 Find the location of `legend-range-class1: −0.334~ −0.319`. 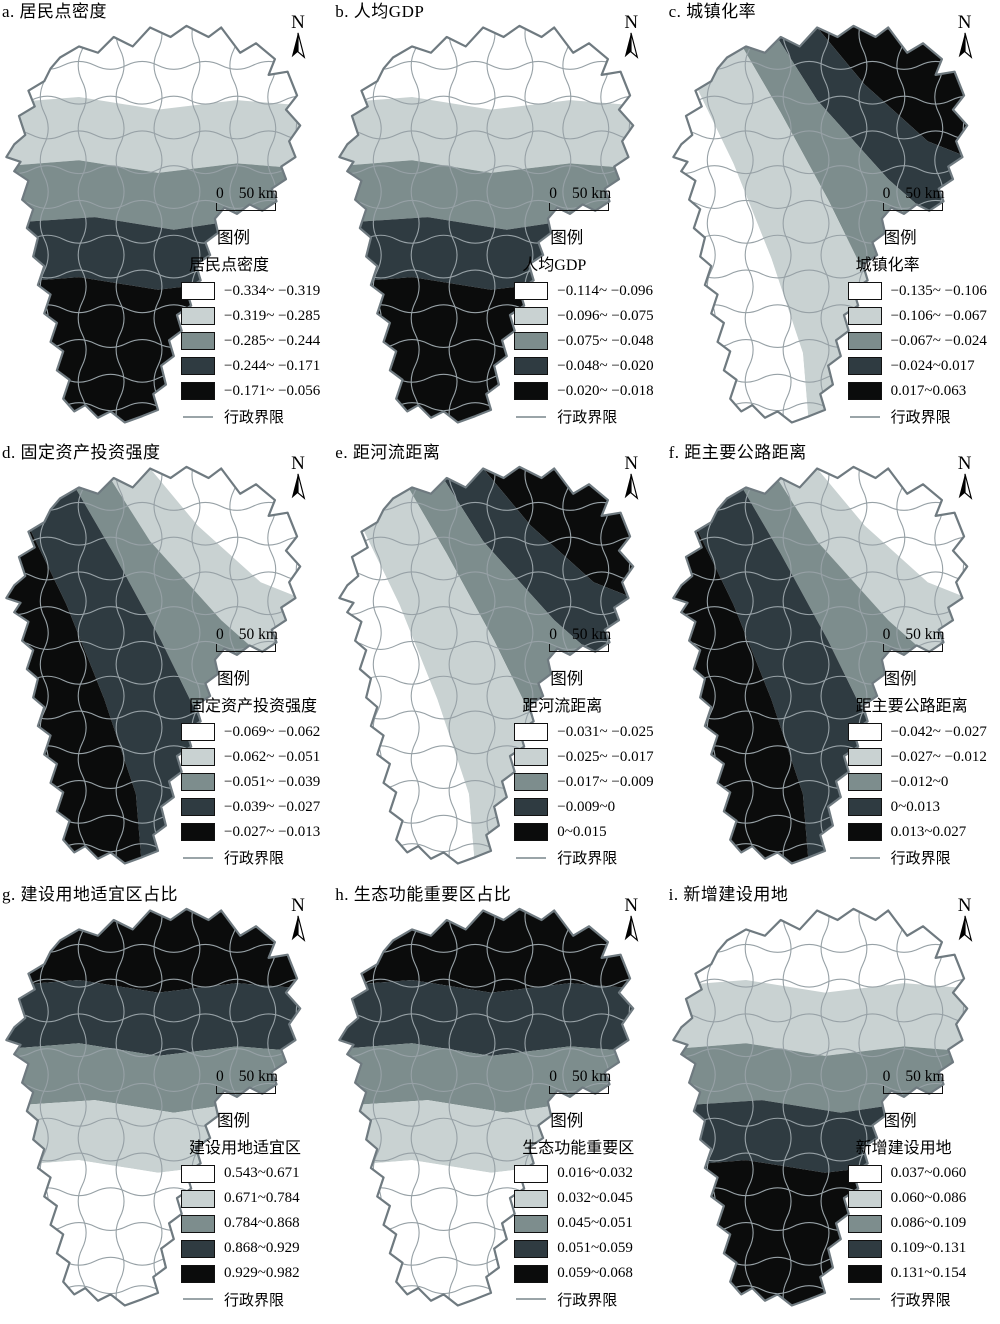

legend-range-class1: −0.334~ −0.319 is located at coordinates (272, 290).